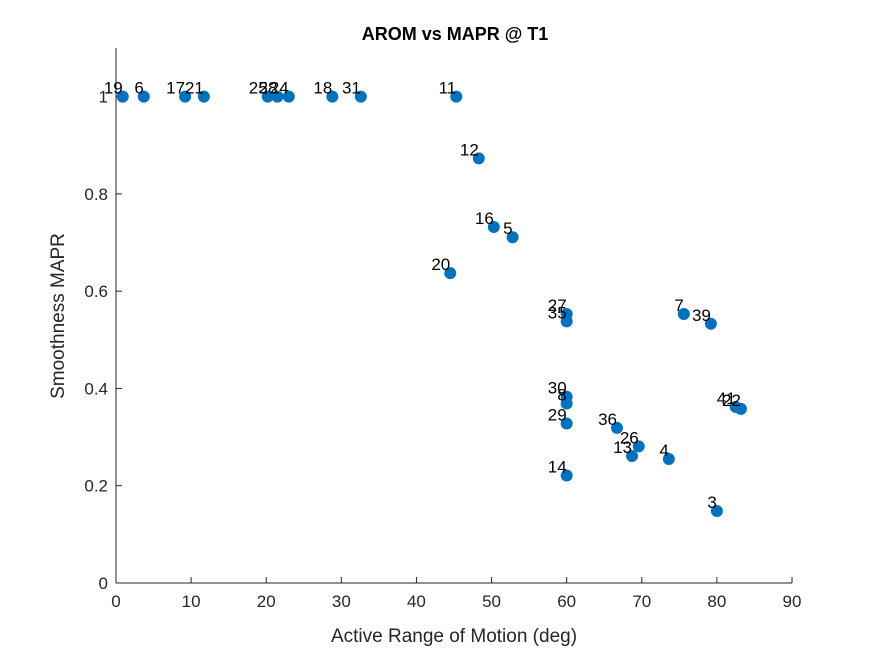 The height and width of the screenshot is (656, 875). What do you see at coordinates (607, 419) in the screenshot?
I see `data-point-label: 36` at bounding box center [607, 419].